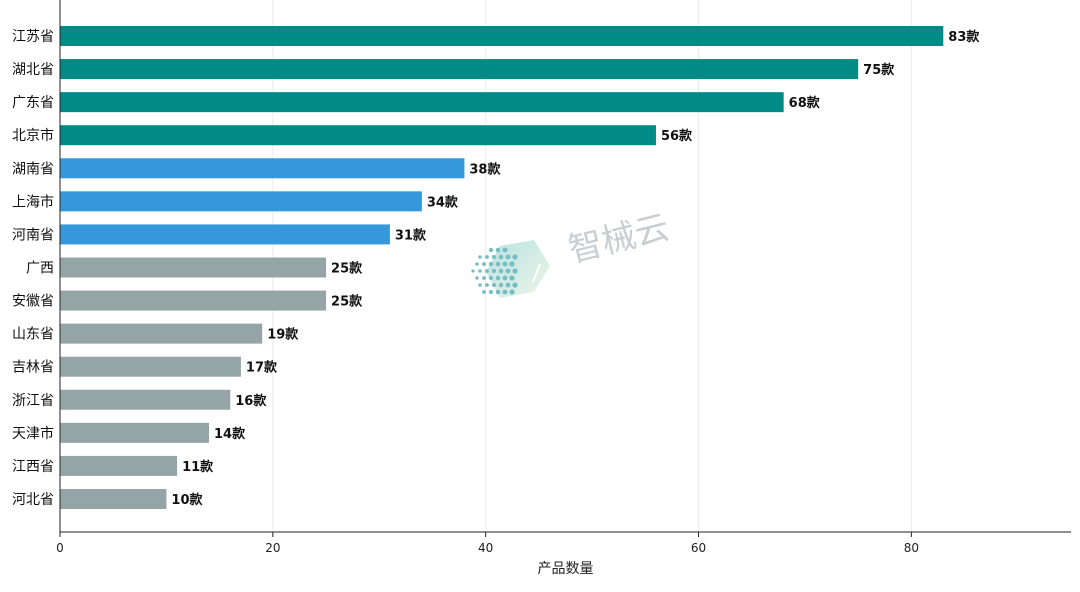  I want to click on category-label: 安徽省, so click(33, 302).